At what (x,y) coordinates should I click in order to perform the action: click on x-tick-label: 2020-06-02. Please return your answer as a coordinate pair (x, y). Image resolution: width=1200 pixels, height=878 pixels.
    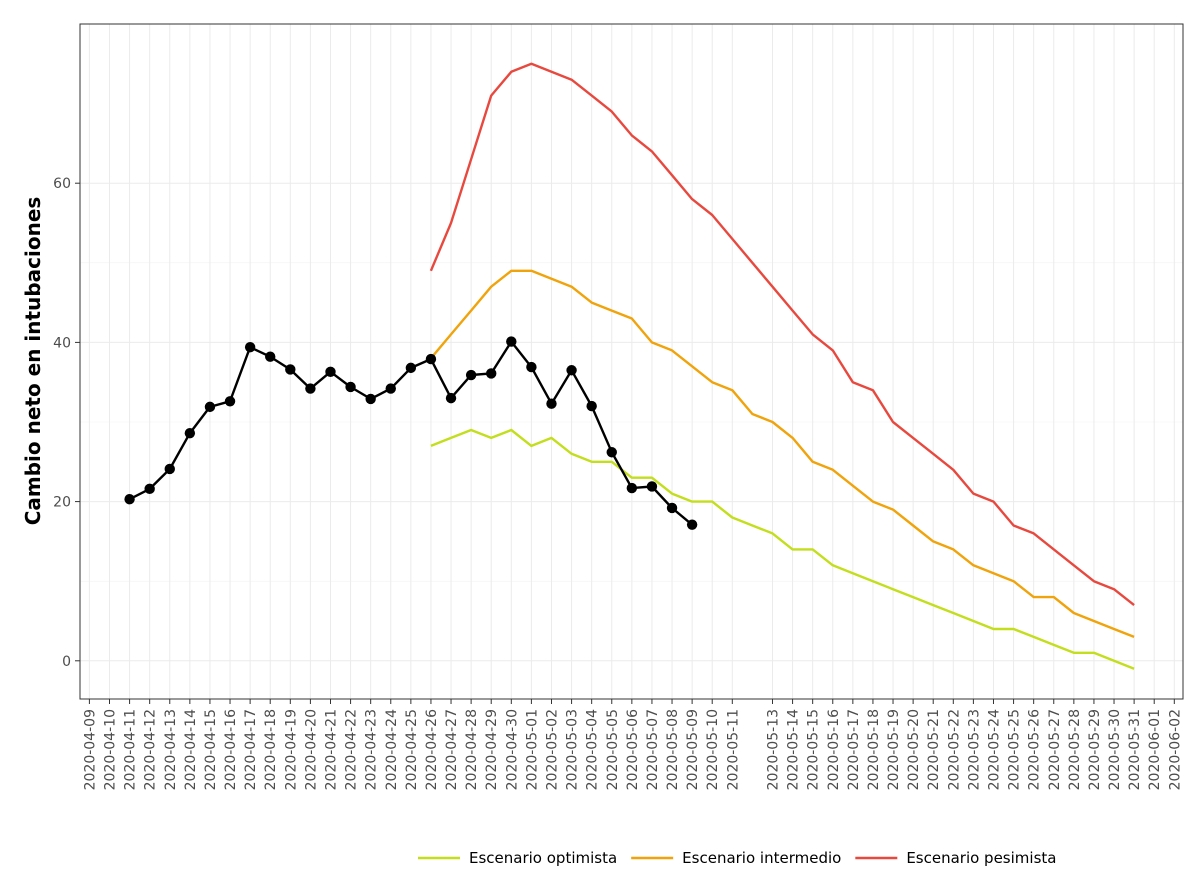
    Looking at the image, I should click on (1175, 749).